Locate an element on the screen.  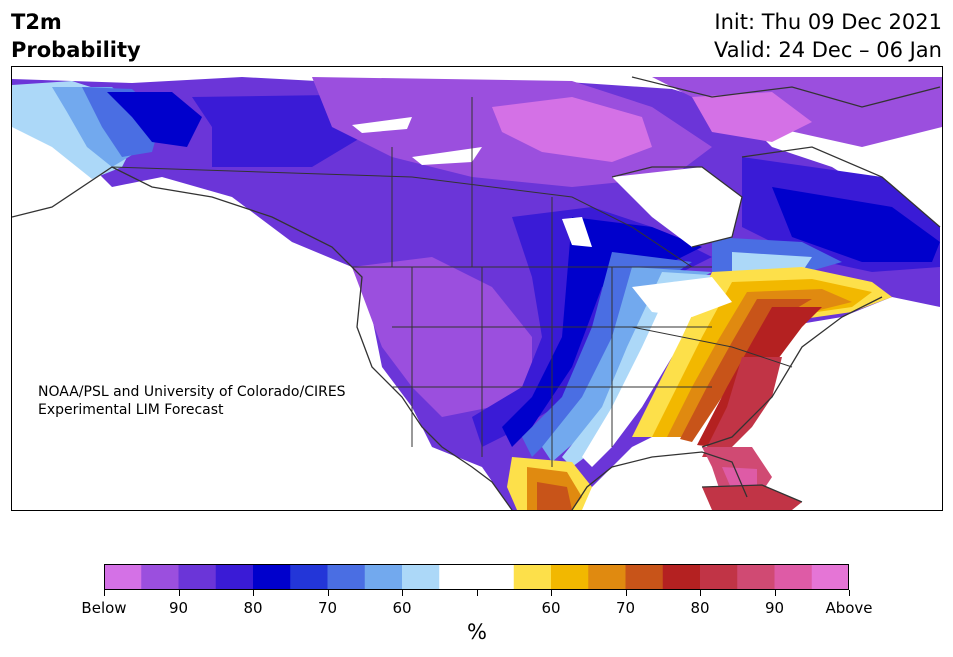
colorbar-unit: % is located at coordinates (477, 632).